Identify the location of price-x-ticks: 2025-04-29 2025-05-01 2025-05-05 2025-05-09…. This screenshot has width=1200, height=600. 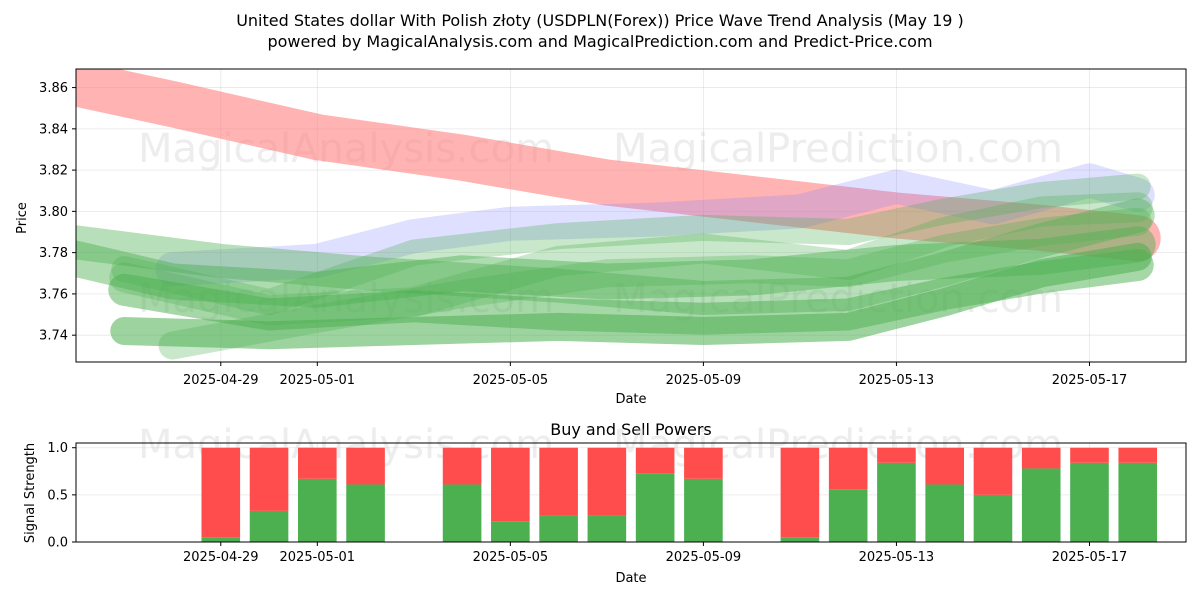
(655, 375).